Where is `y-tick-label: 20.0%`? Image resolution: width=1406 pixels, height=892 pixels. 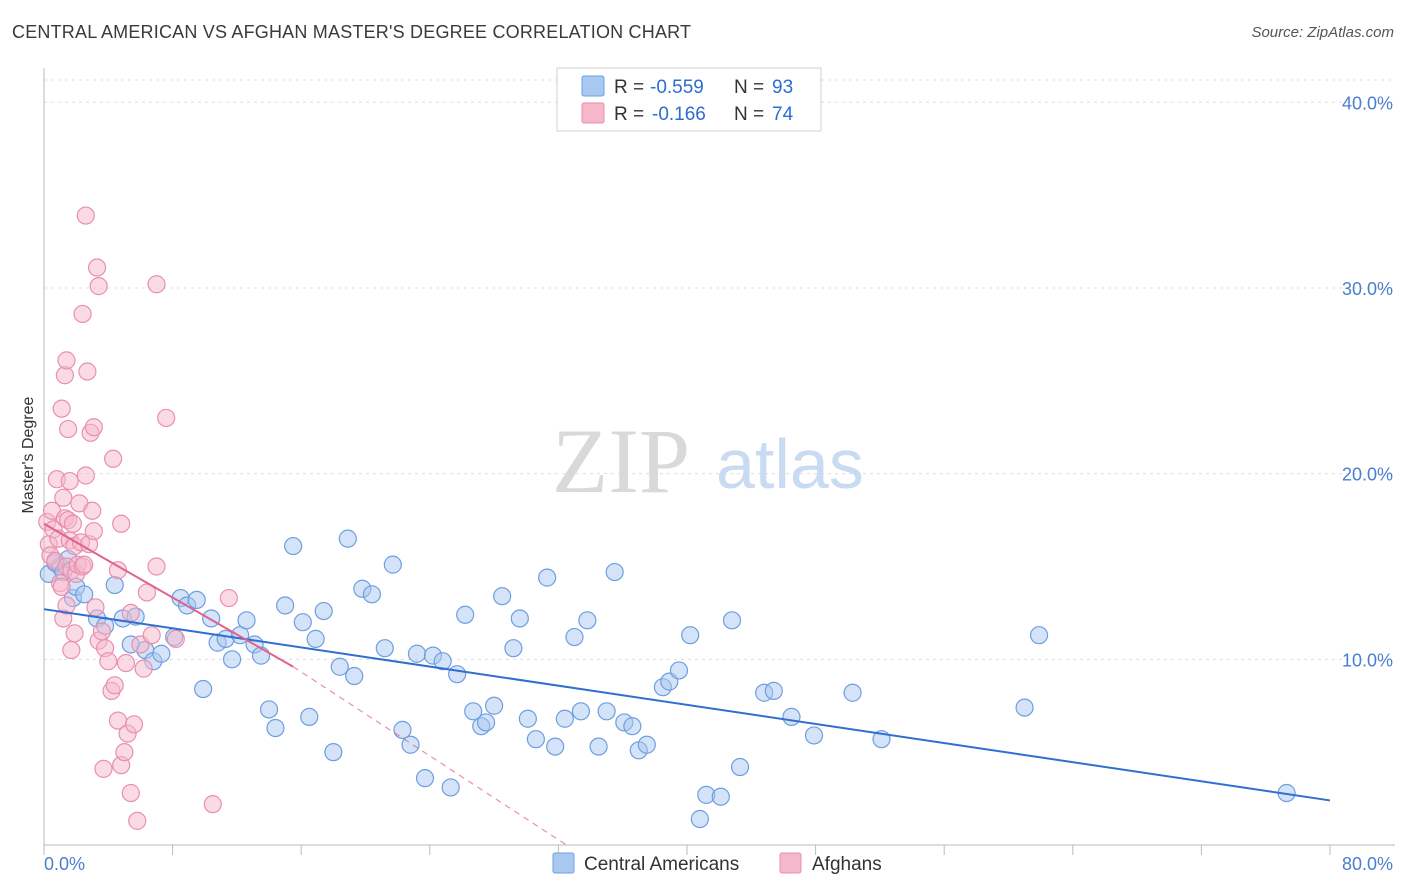
y-tick-label: 20.0% is located at coordinates (1367, 475).